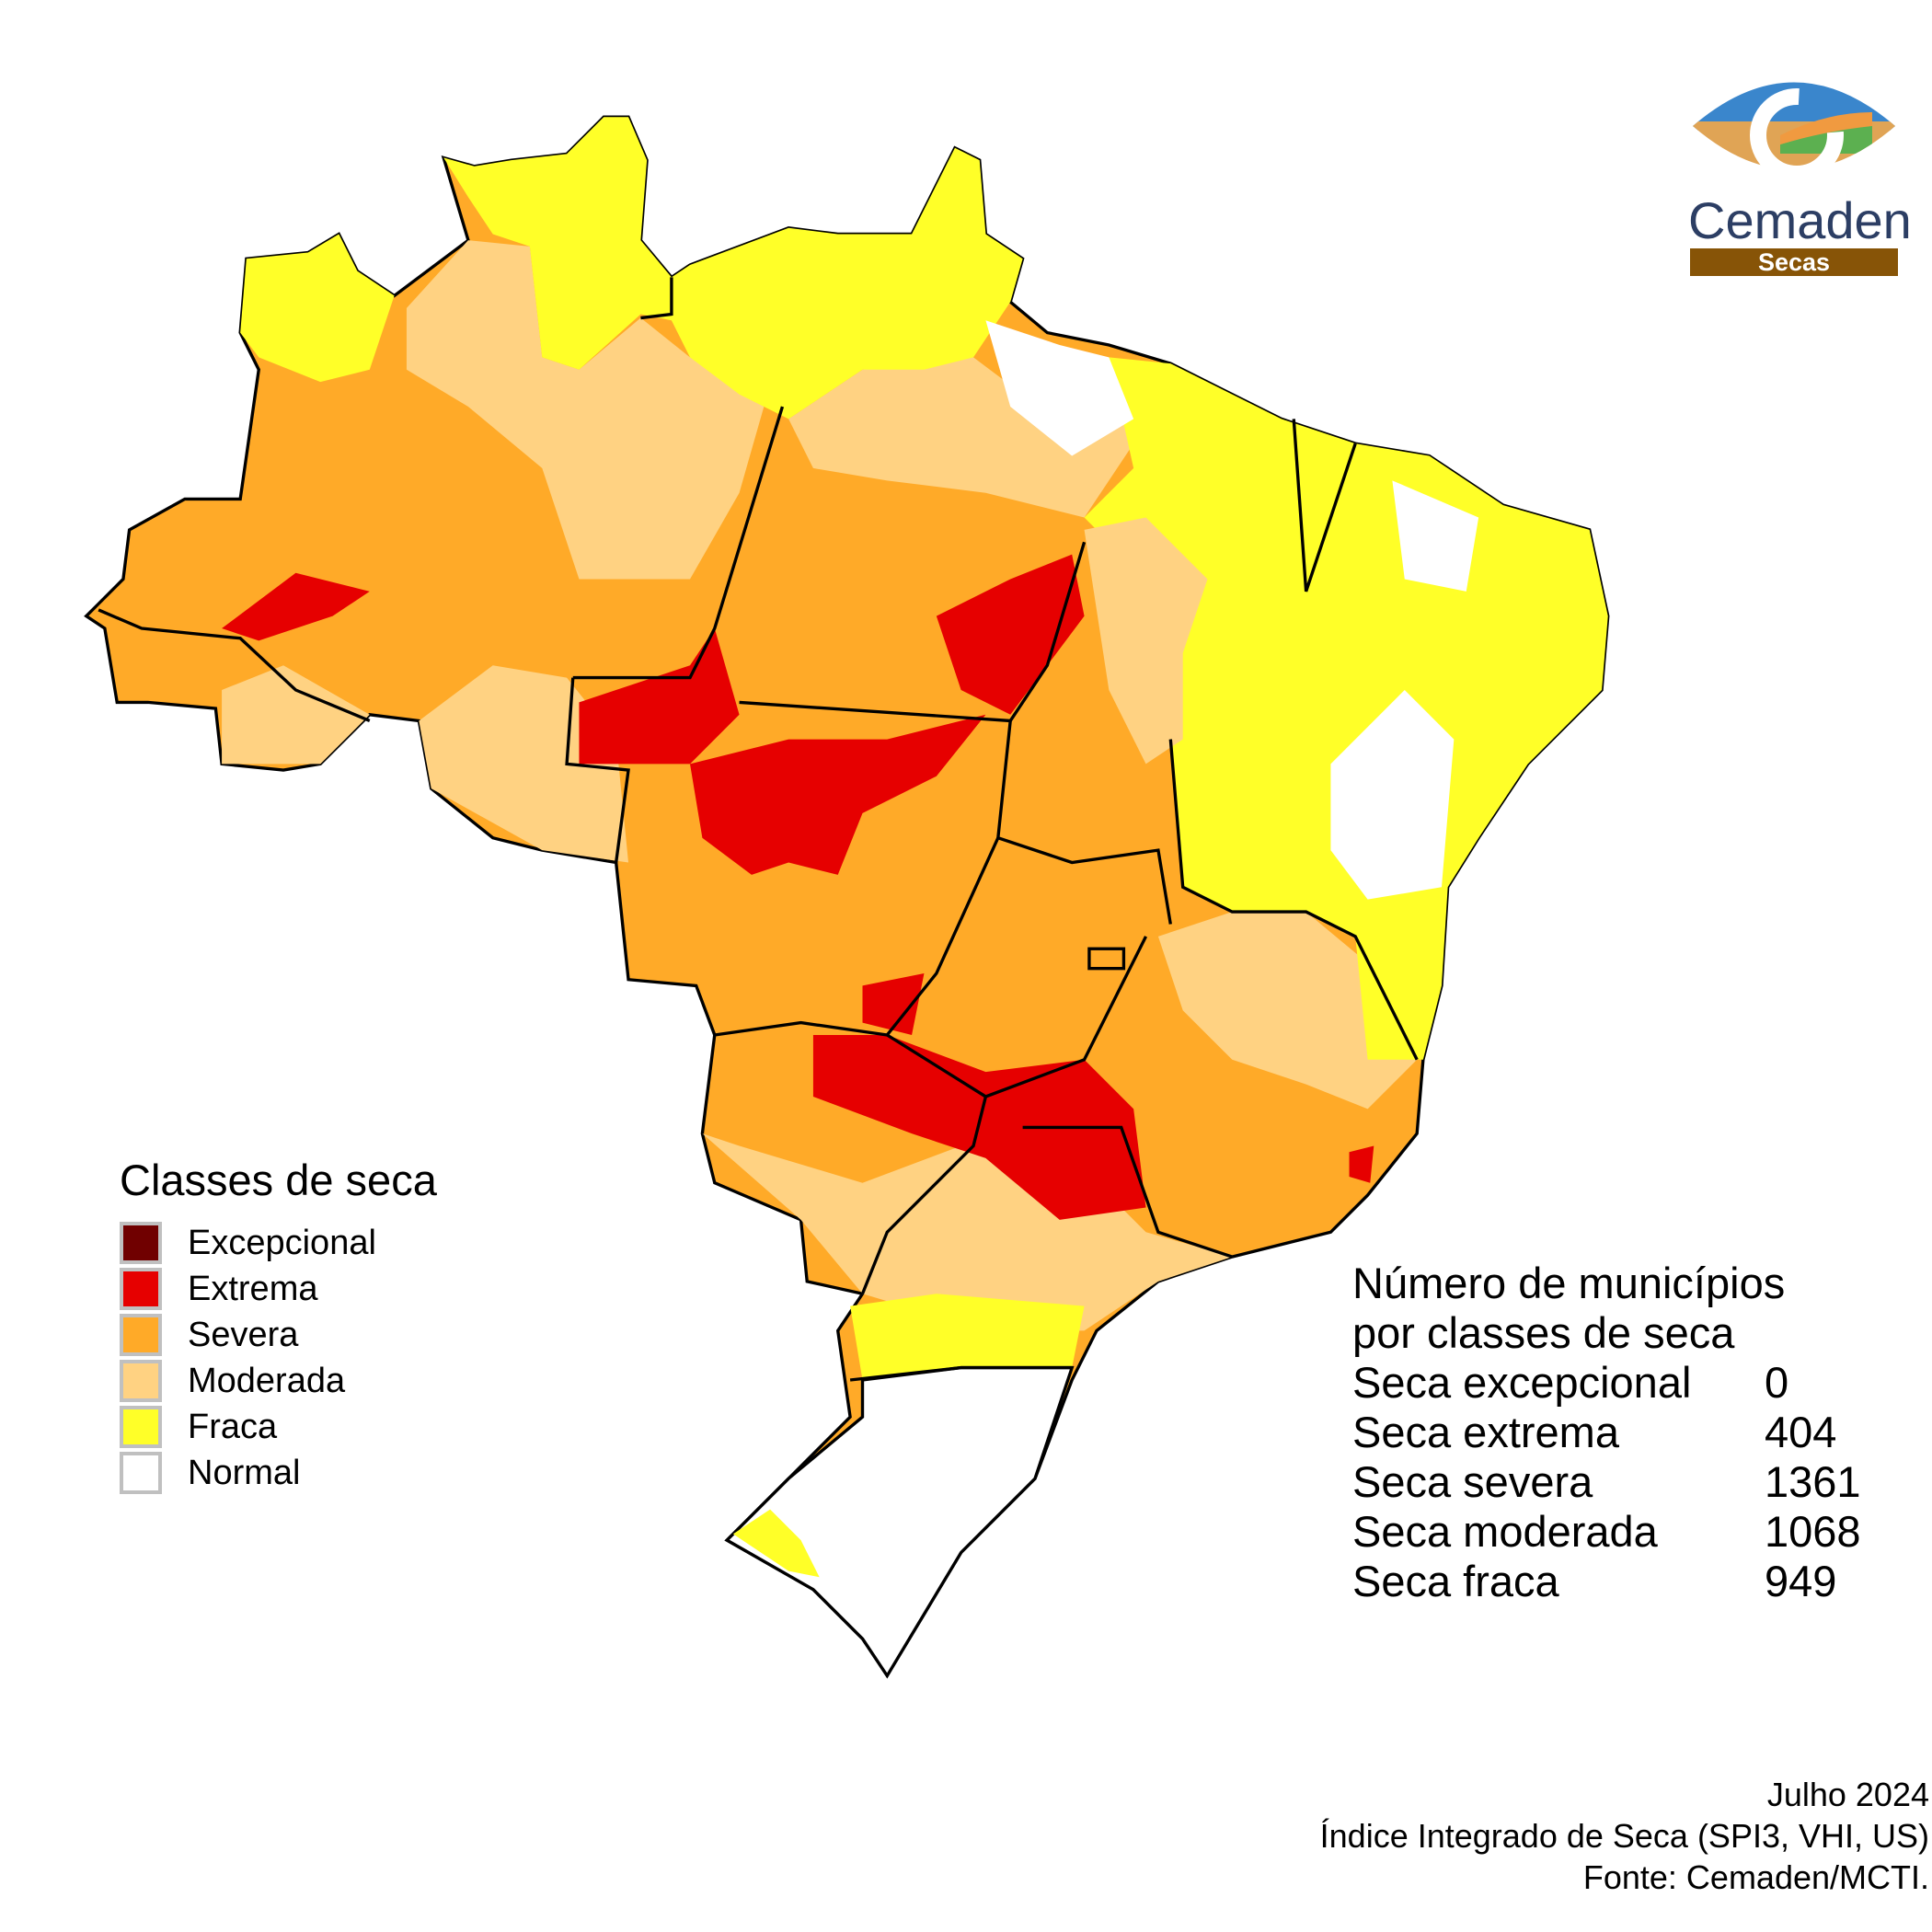 This screenshot has width=1932, height=1932. What do you see at coordinates (1794, 132) in the screenshot?
I see `eye-logo-icon` at bounding box center [1794, 132].